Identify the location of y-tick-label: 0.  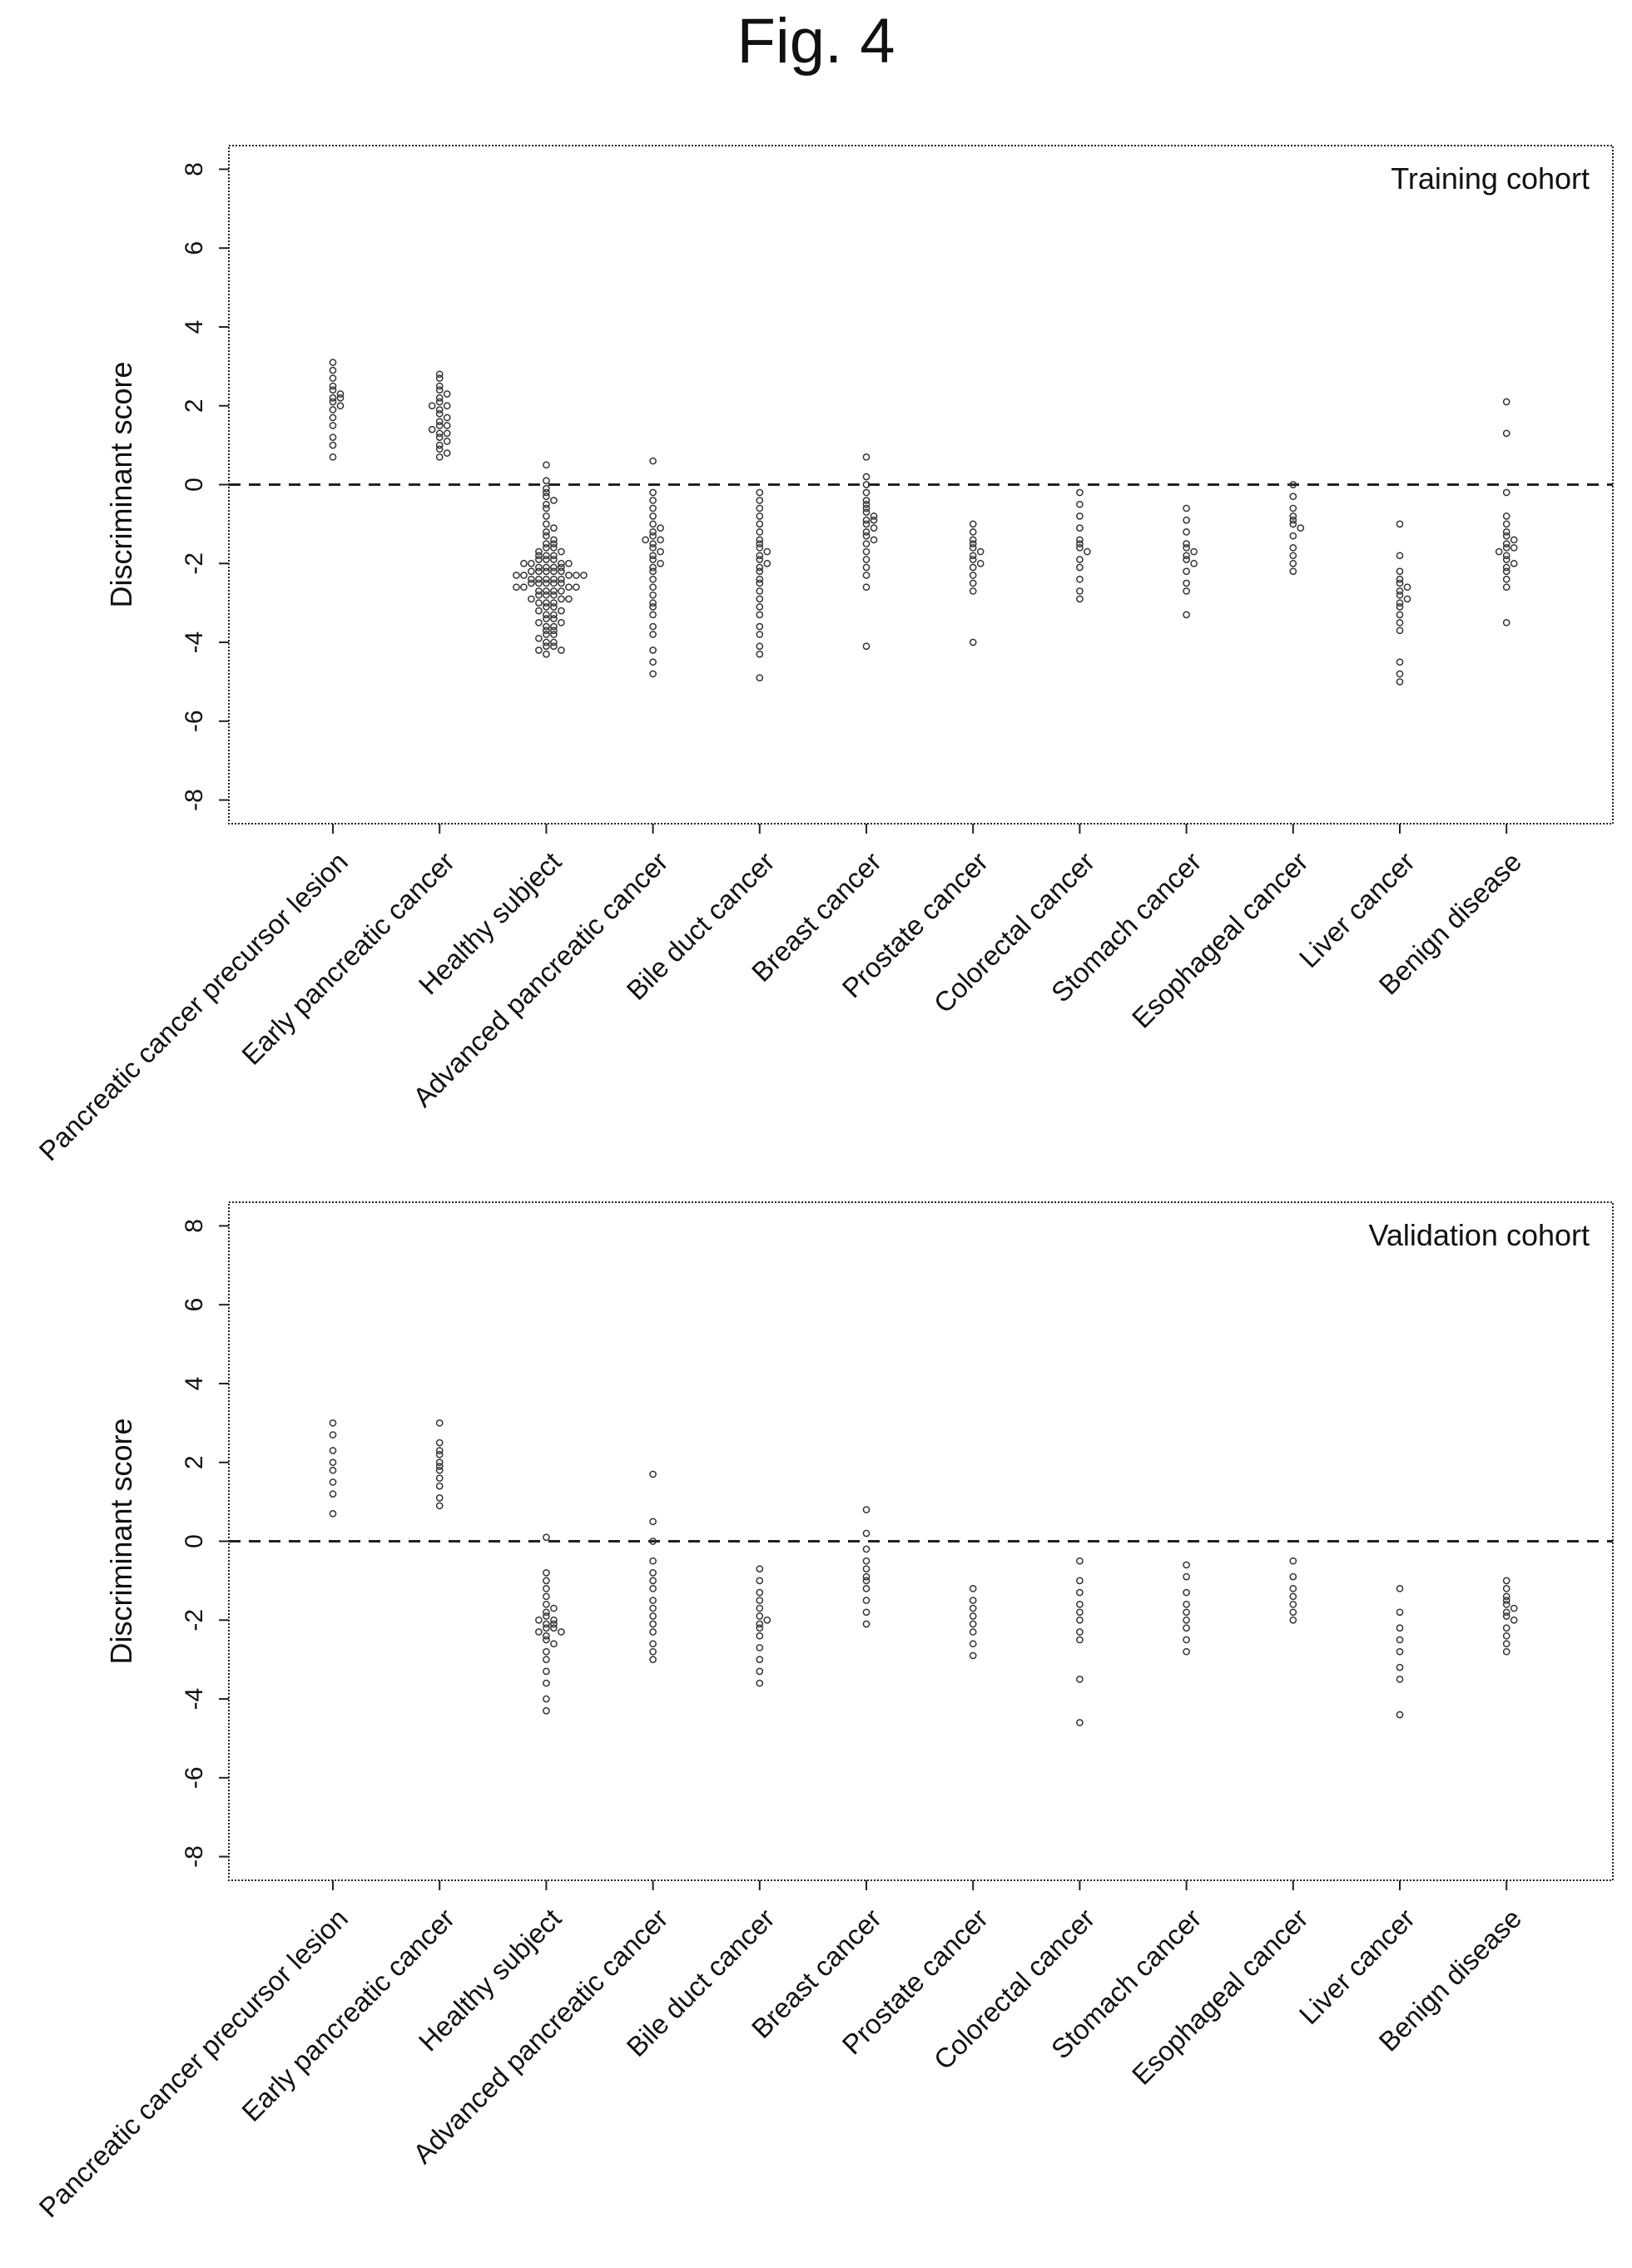
(195, 485).